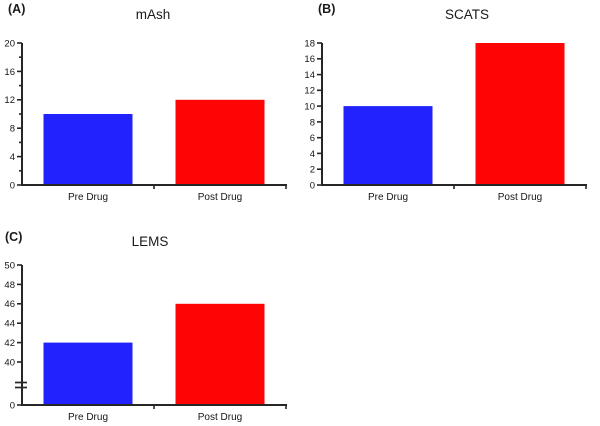 The height and width of the screenshot is (426, 600). Describe the element at coordinates (17, 9) in the screenshot. I see `panel-label-a: (A)` at that location.